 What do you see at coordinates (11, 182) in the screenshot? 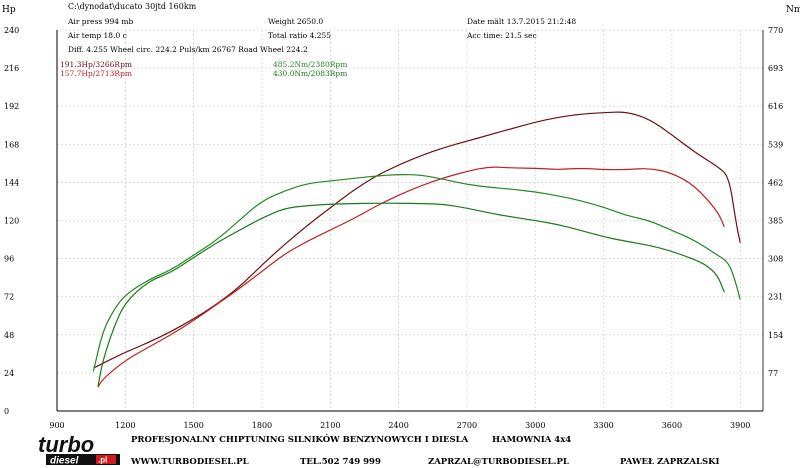
I see `y-tick-label-left: 144` at bounding box center [11, 182].